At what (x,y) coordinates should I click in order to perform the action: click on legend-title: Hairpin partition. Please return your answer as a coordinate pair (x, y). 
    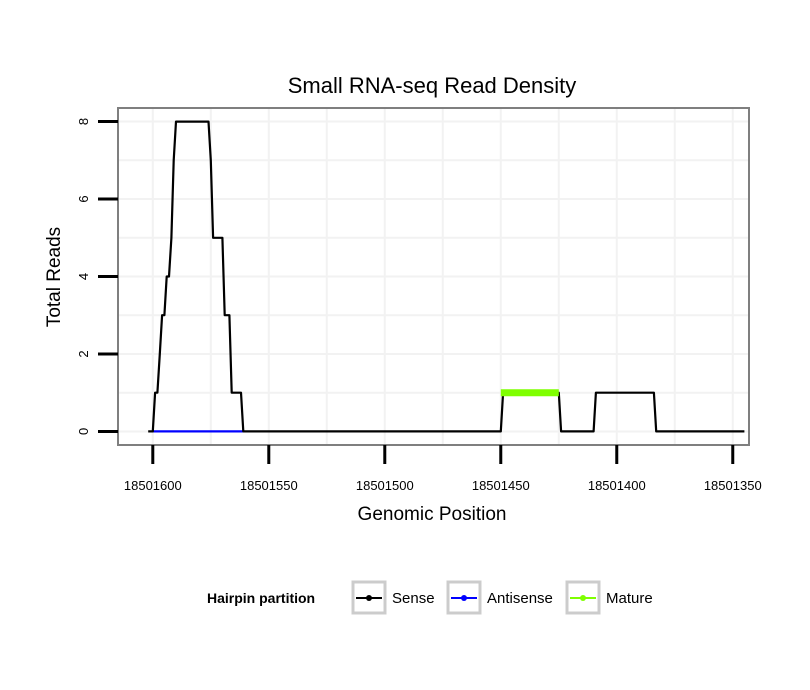
    Looking at the image, I should click on (261, 598).